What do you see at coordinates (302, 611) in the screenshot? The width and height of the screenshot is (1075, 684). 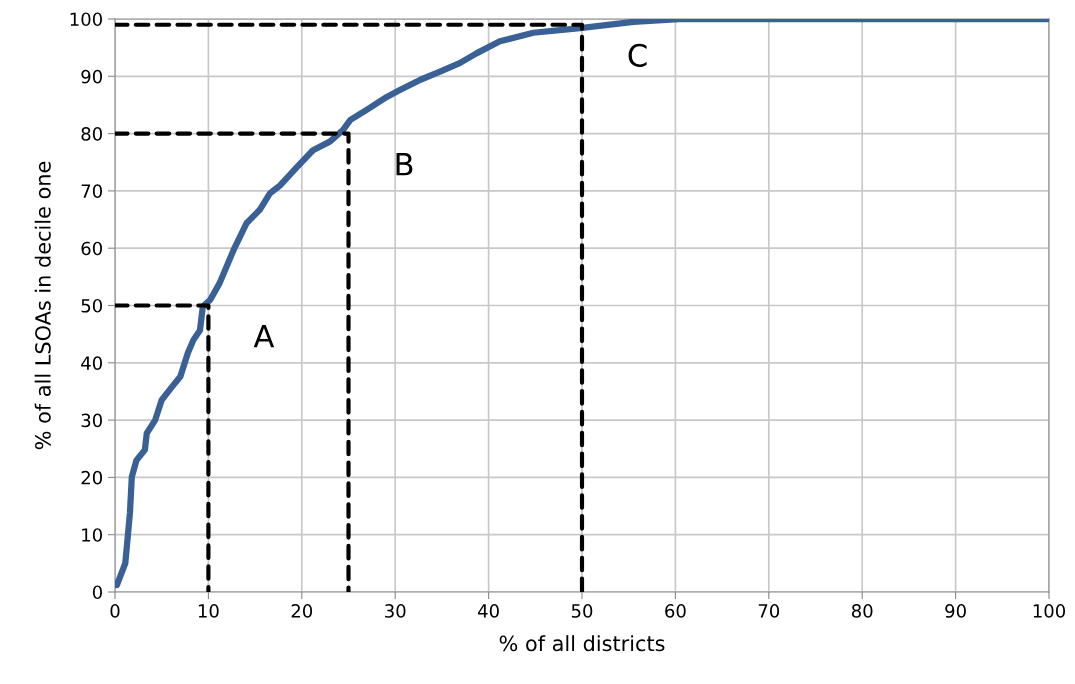 I see `x-tick-label: 20` at bounding box center [302, 611].